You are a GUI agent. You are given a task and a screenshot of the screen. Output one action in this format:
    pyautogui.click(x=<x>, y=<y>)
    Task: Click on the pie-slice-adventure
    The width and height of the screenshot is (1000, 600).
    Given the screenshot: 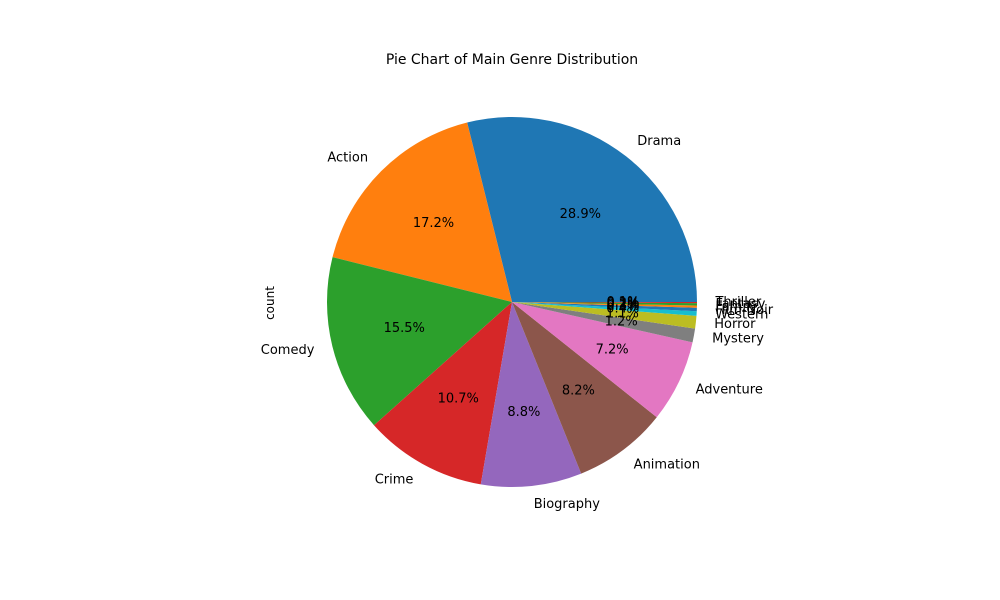 What is the action you would take?
    pyautogui.click(x=602, y=360)
    